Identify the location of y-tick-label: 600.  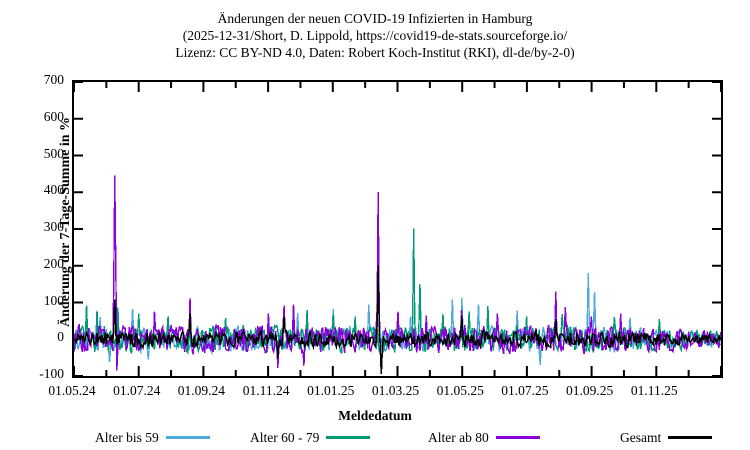
(53, 116).